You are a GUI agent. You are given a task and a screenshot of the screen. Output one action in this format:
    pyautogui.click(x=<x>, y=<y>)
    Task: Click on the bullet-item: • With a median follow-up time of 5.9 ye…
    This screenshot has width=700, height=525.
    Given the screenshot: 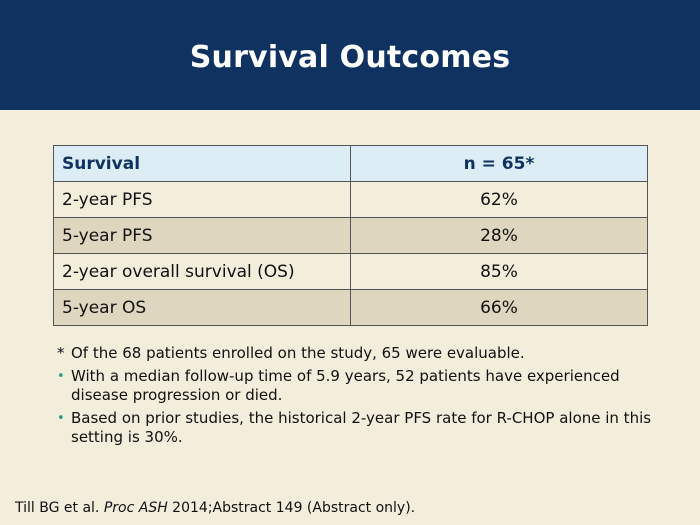 What is the action you would take?
    pyautogui.click(x=357, y=386)
    